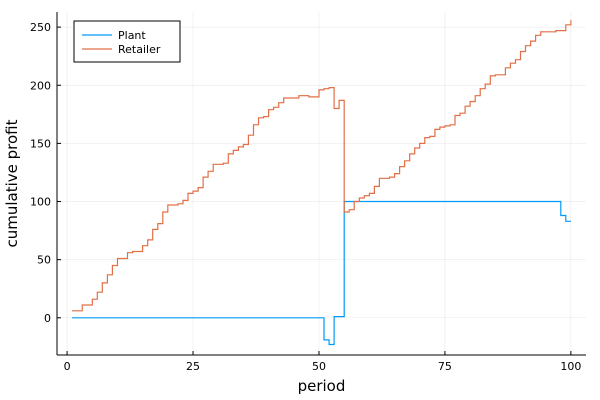 The height and width of the screenshot is (400, 600). I want to click on y-tick-label: 250, so click(40, 27).